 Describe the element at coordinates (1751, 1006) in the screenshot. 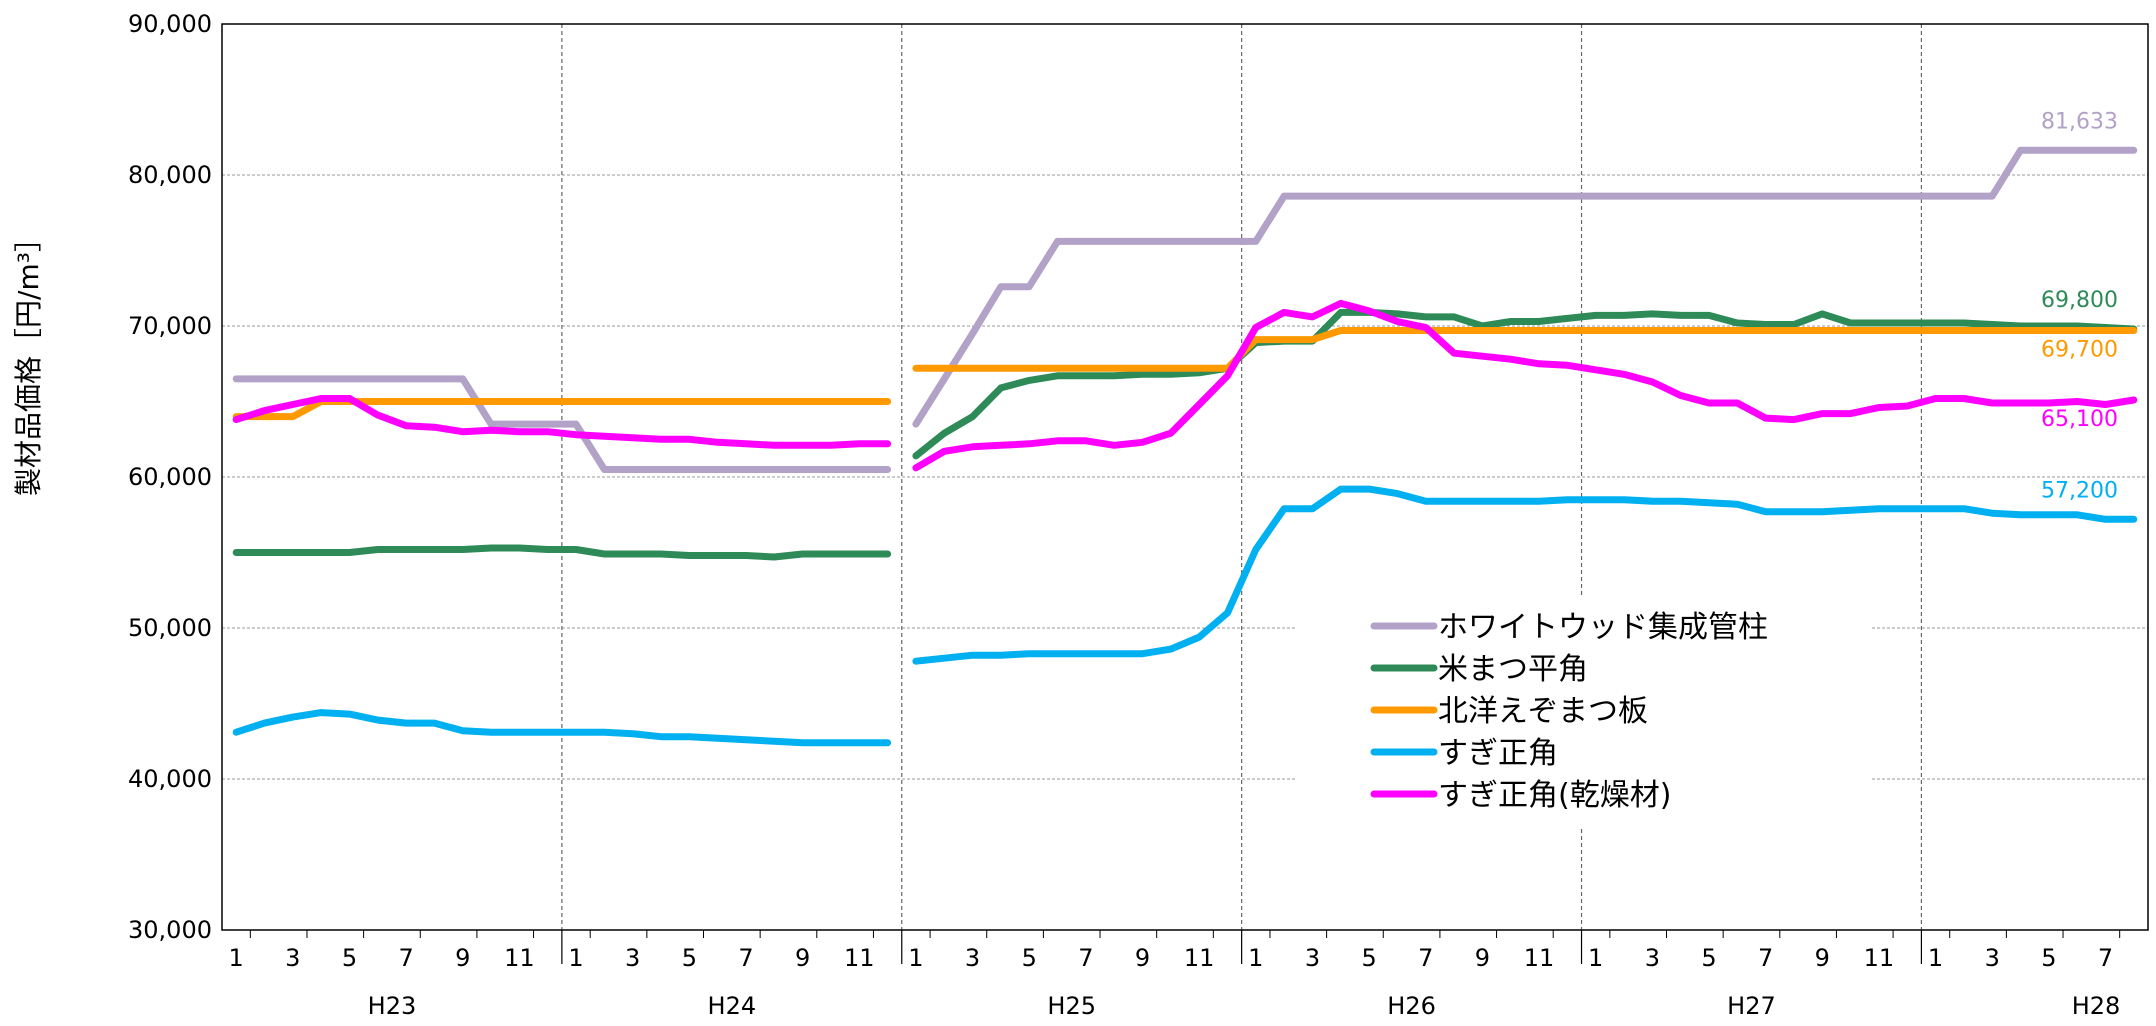

I see `x-year-label: H27` at that location.